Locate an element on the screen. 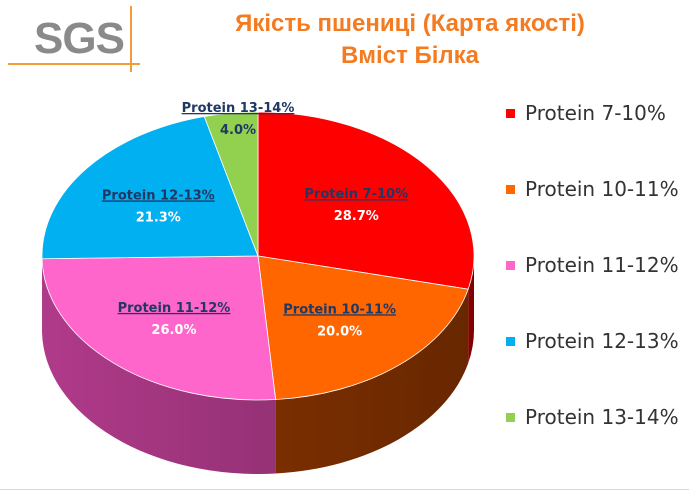 This screenshot has width=689, height=494. slice-value-protein-11-12: 26.0% is located at coordinates (173, 330).